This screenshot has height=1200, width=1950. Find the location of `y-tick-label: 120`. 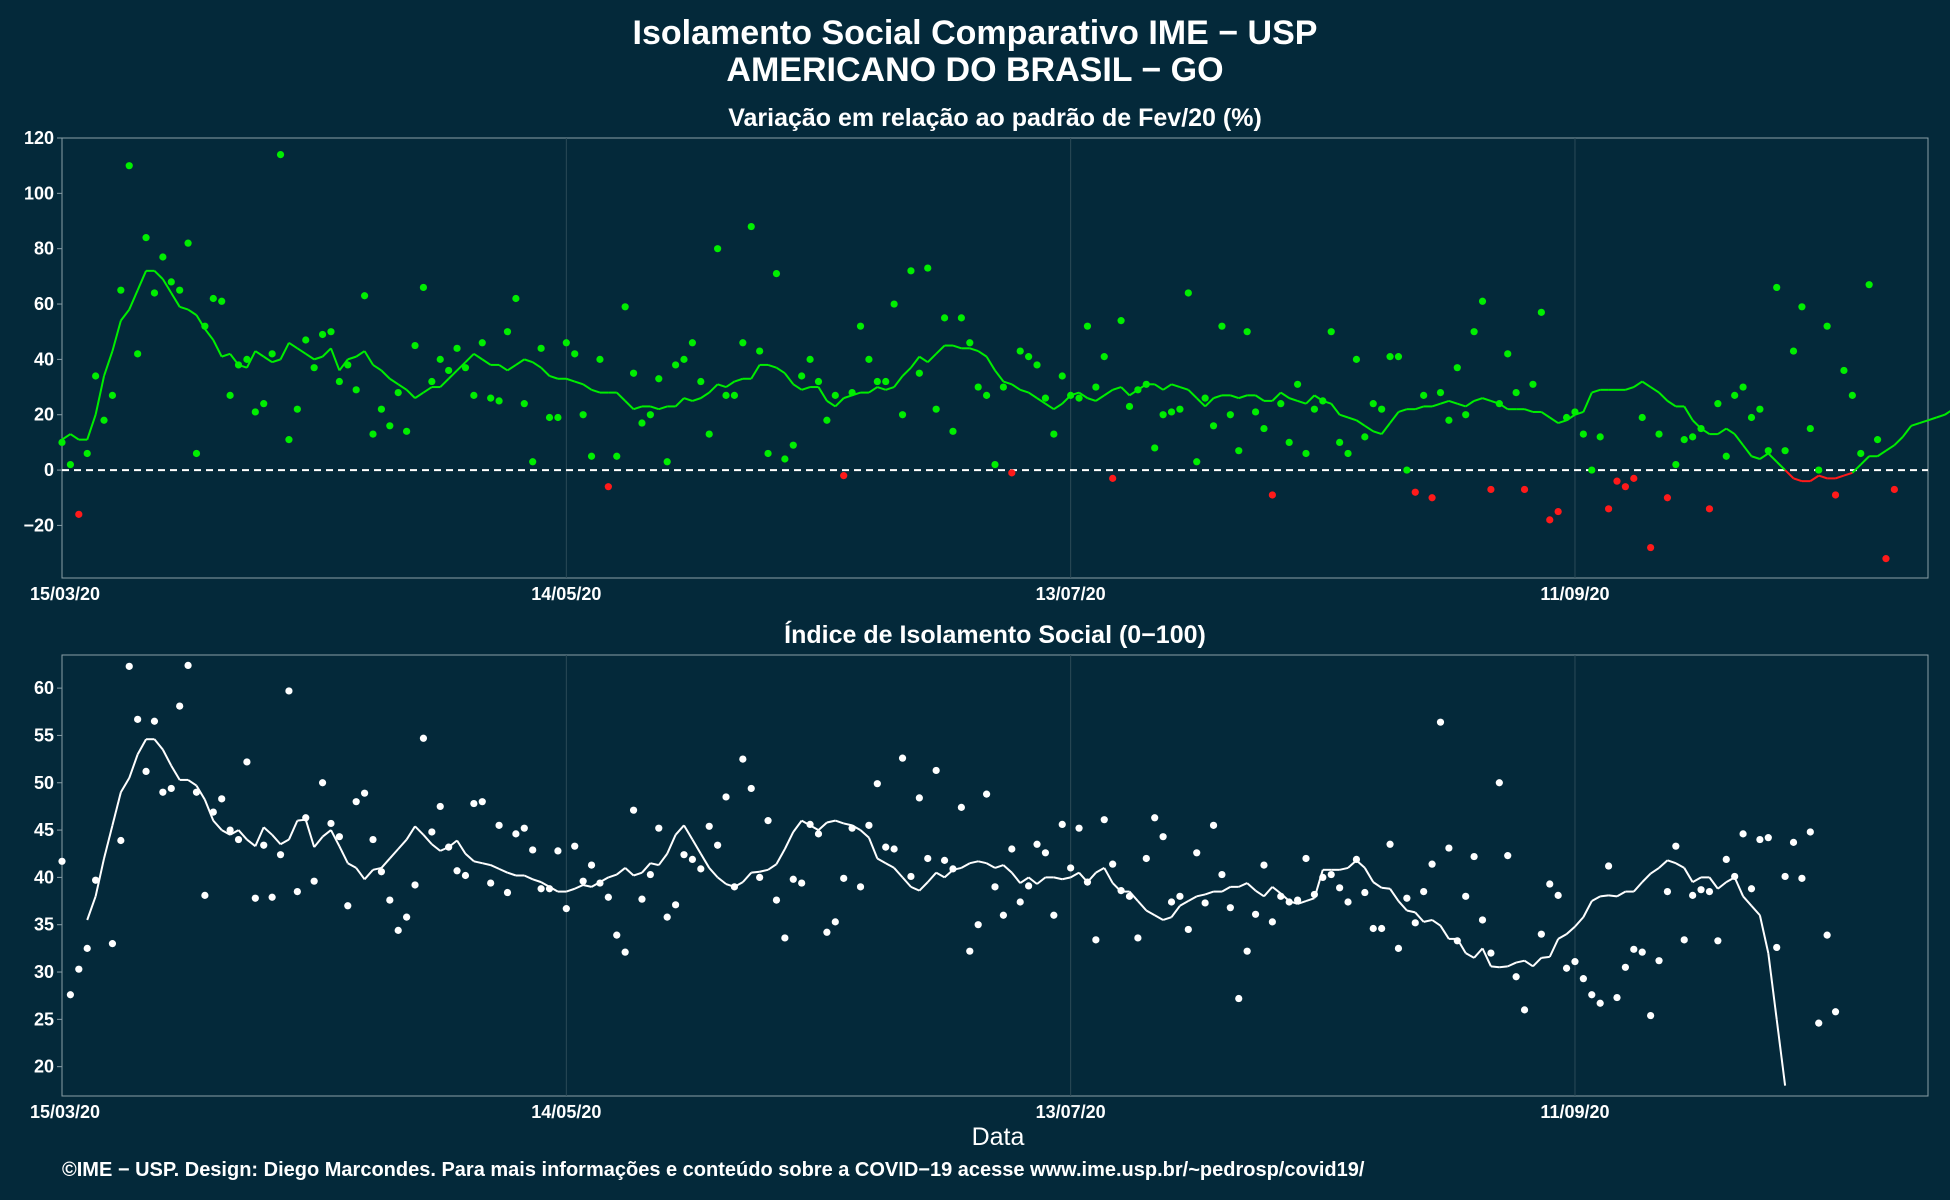

y-tick-label: 120 is located at coordinates (39, 138).